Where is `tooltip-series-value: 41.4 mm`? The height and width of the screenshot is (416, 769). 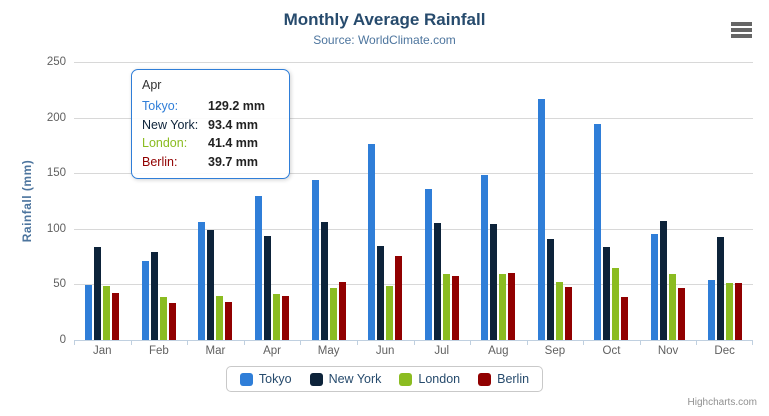 tooltip-series-value: 41.4 mm is located at coordinates (233, 143).